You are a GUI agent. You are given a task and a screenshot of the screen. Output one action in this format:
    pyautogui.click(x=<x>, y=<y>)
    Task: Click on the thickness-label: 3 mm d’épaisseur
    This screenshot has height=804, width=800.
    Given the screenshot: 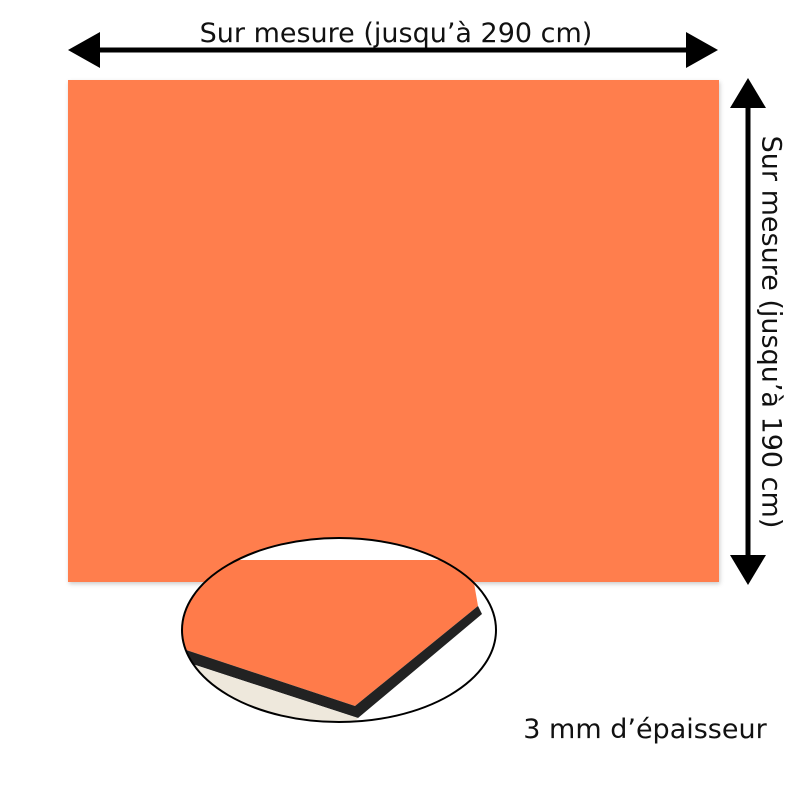 What is the action you would take?
    pyautogui.click(x=645, y=729)
    